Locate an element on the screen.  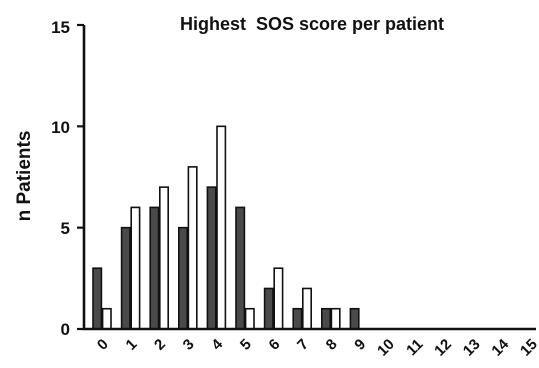
x-tick-label: 7 is located at coordinates (303, 345).